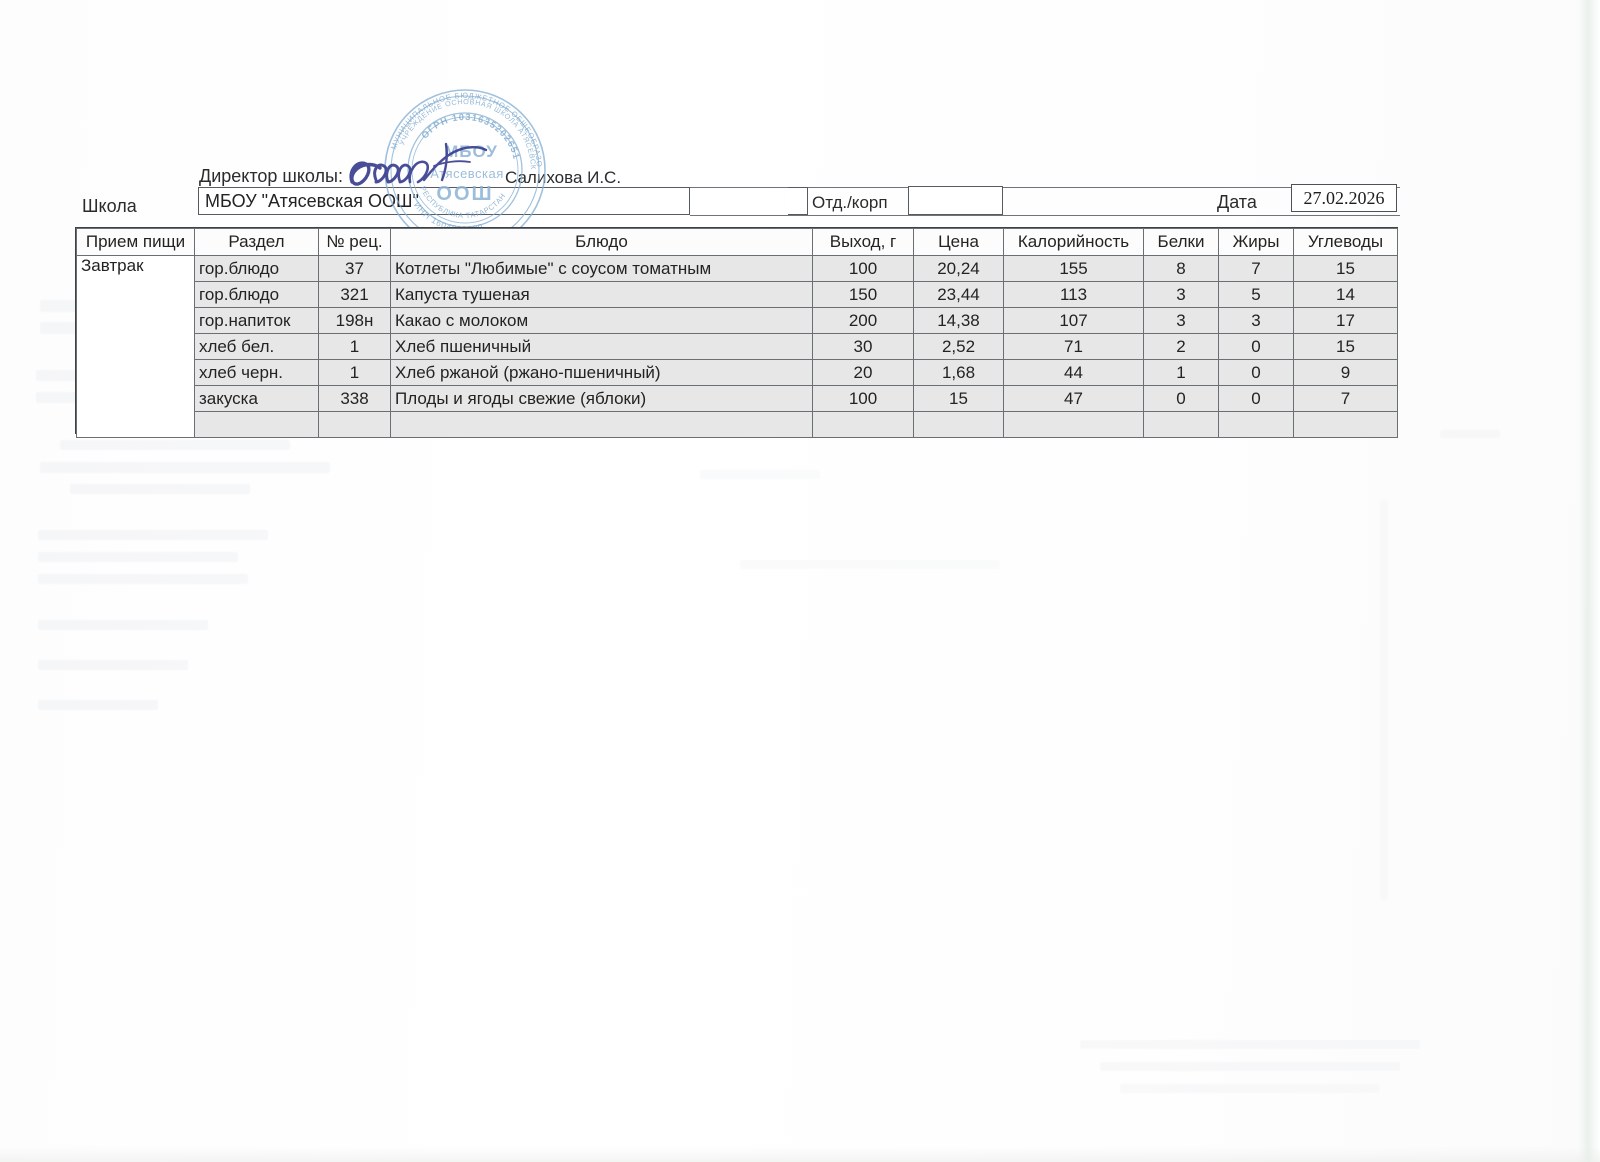  What do you see at coordinates (1345, 372) in the screenshot?
I see `cell-carbs: 9` at bounding box center [1345, 372].